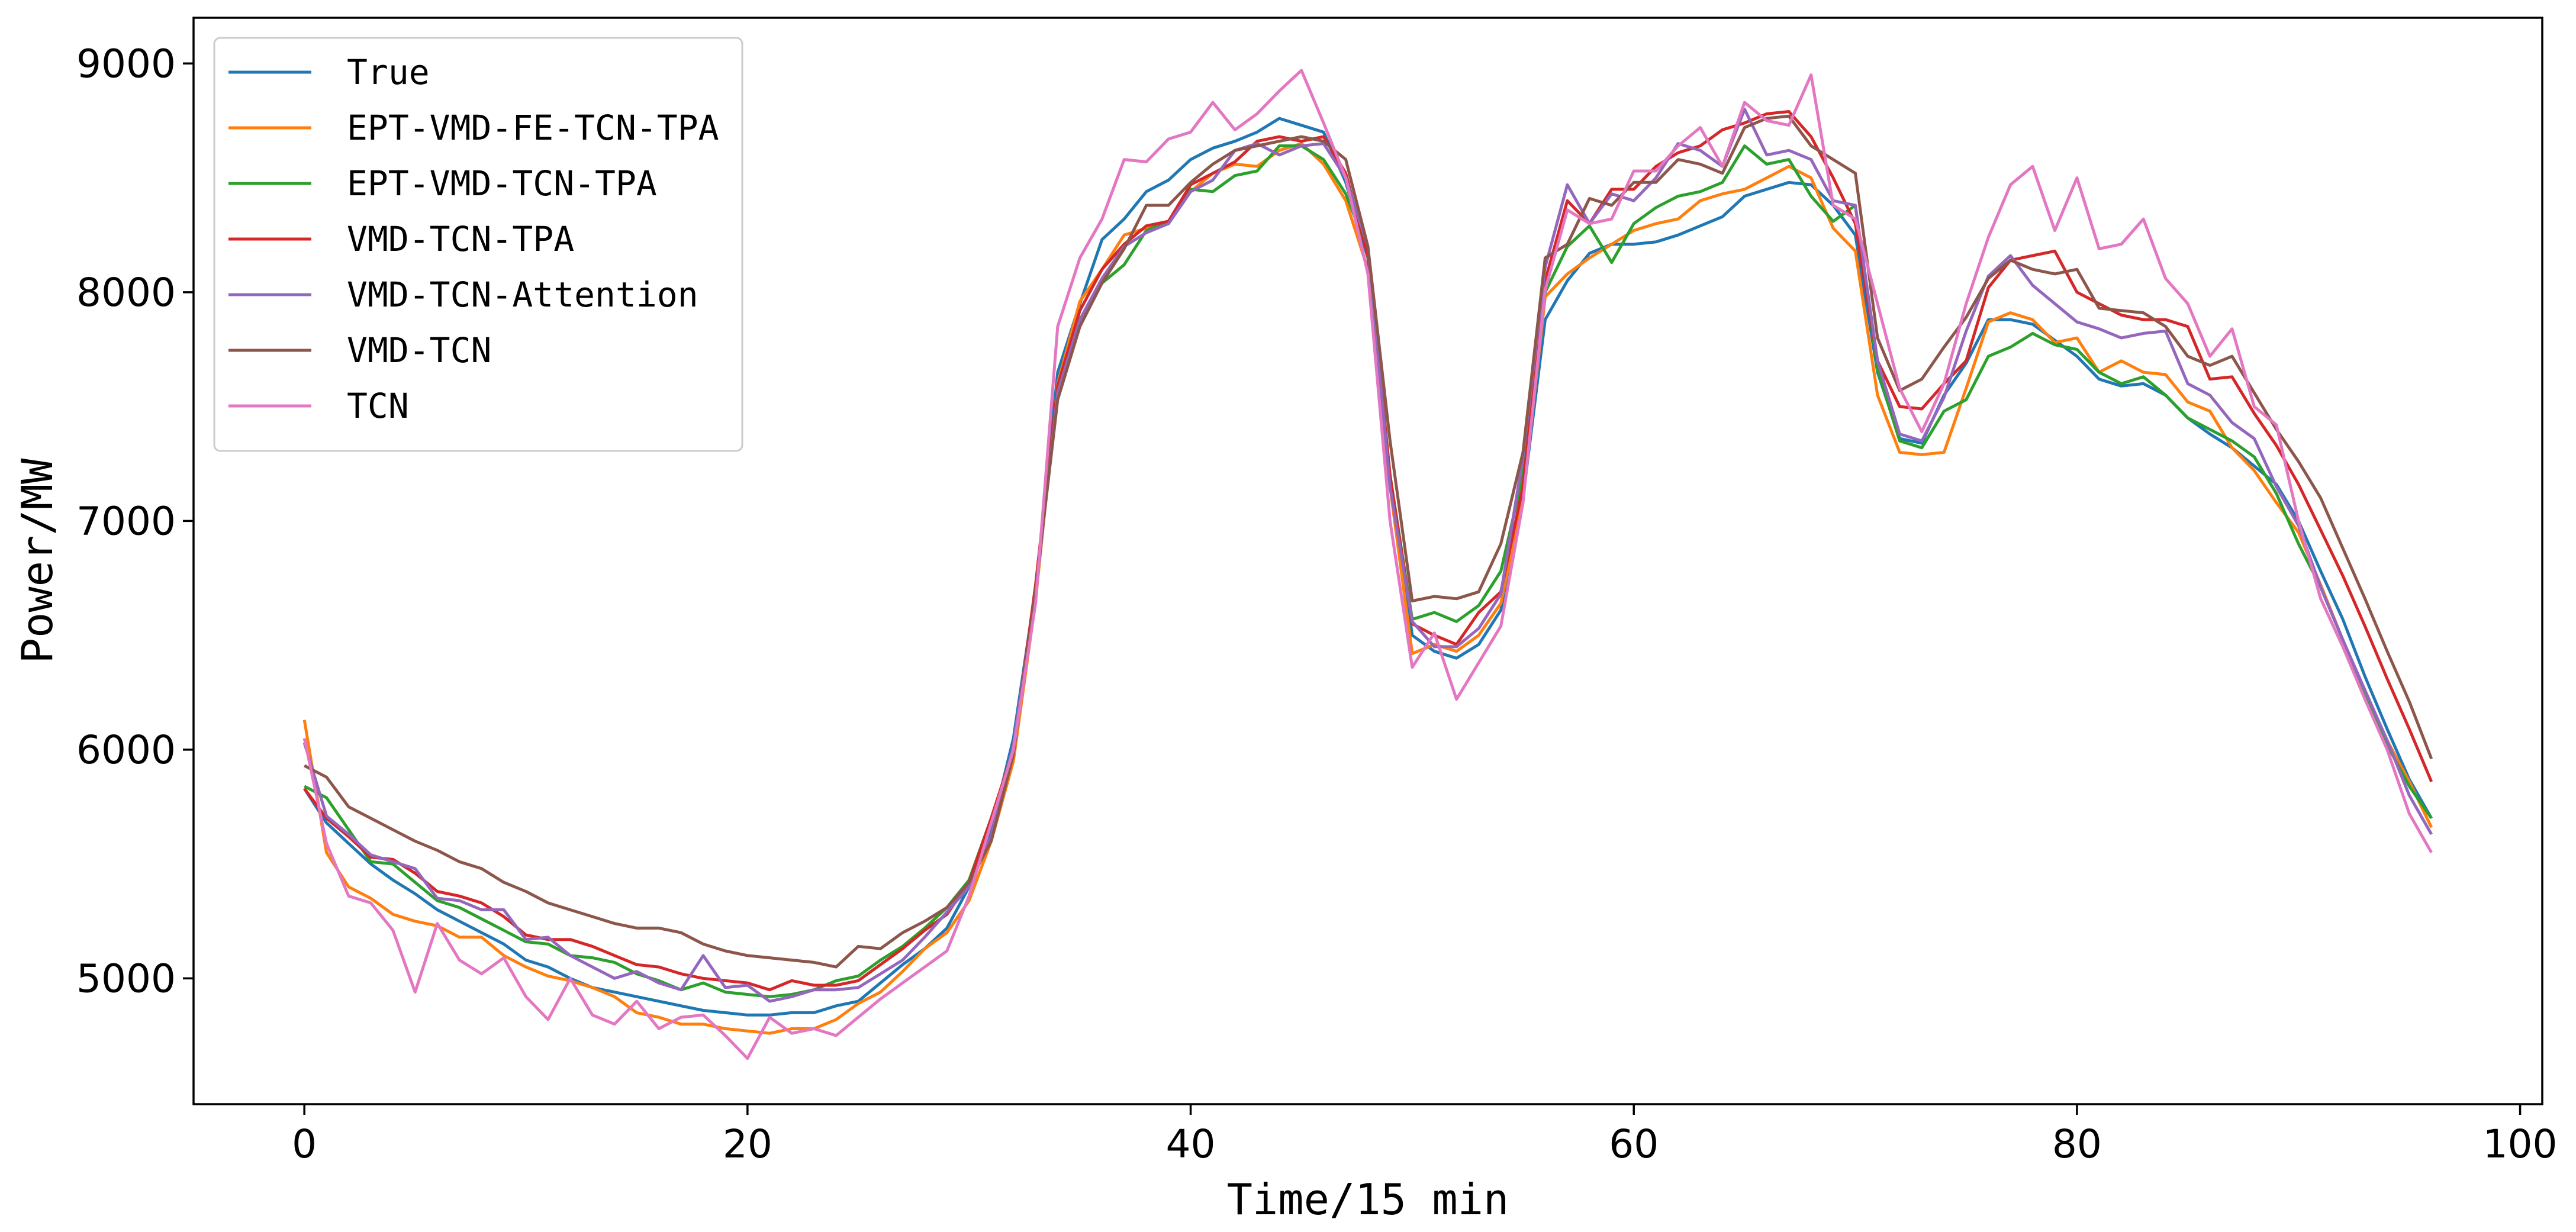 This screenshot has width=2576, height=1232. Describe the element at coordinates (126, 978) in the screenshot. I see `y-tick-label: 5000` at that location.